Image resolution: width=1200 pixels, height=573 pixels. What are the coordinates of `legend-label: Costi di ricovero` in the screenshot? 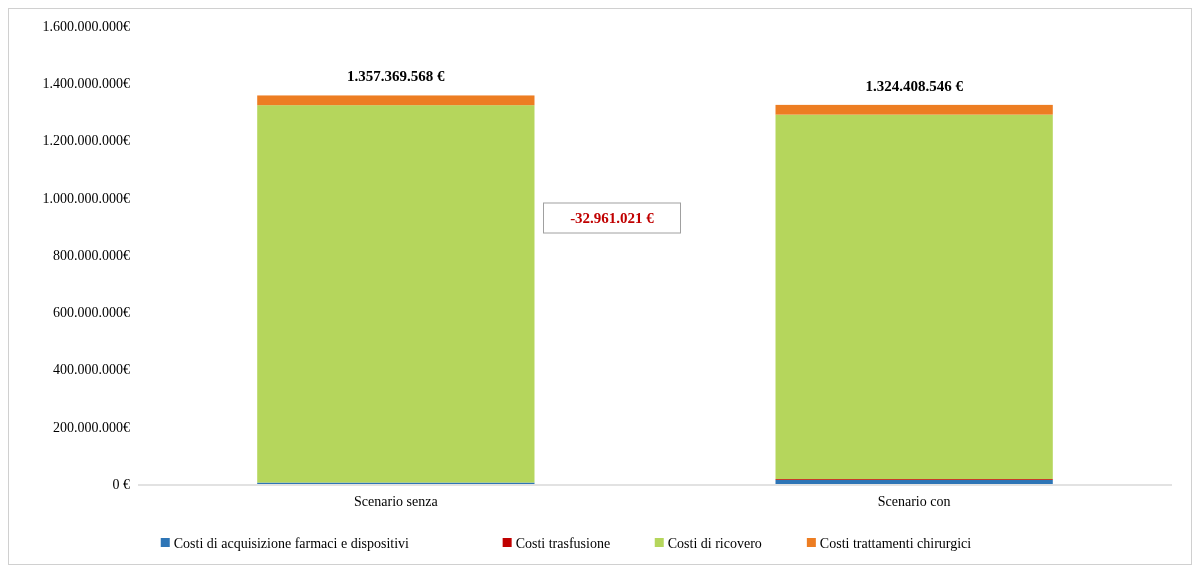 It's located at (714, 543).